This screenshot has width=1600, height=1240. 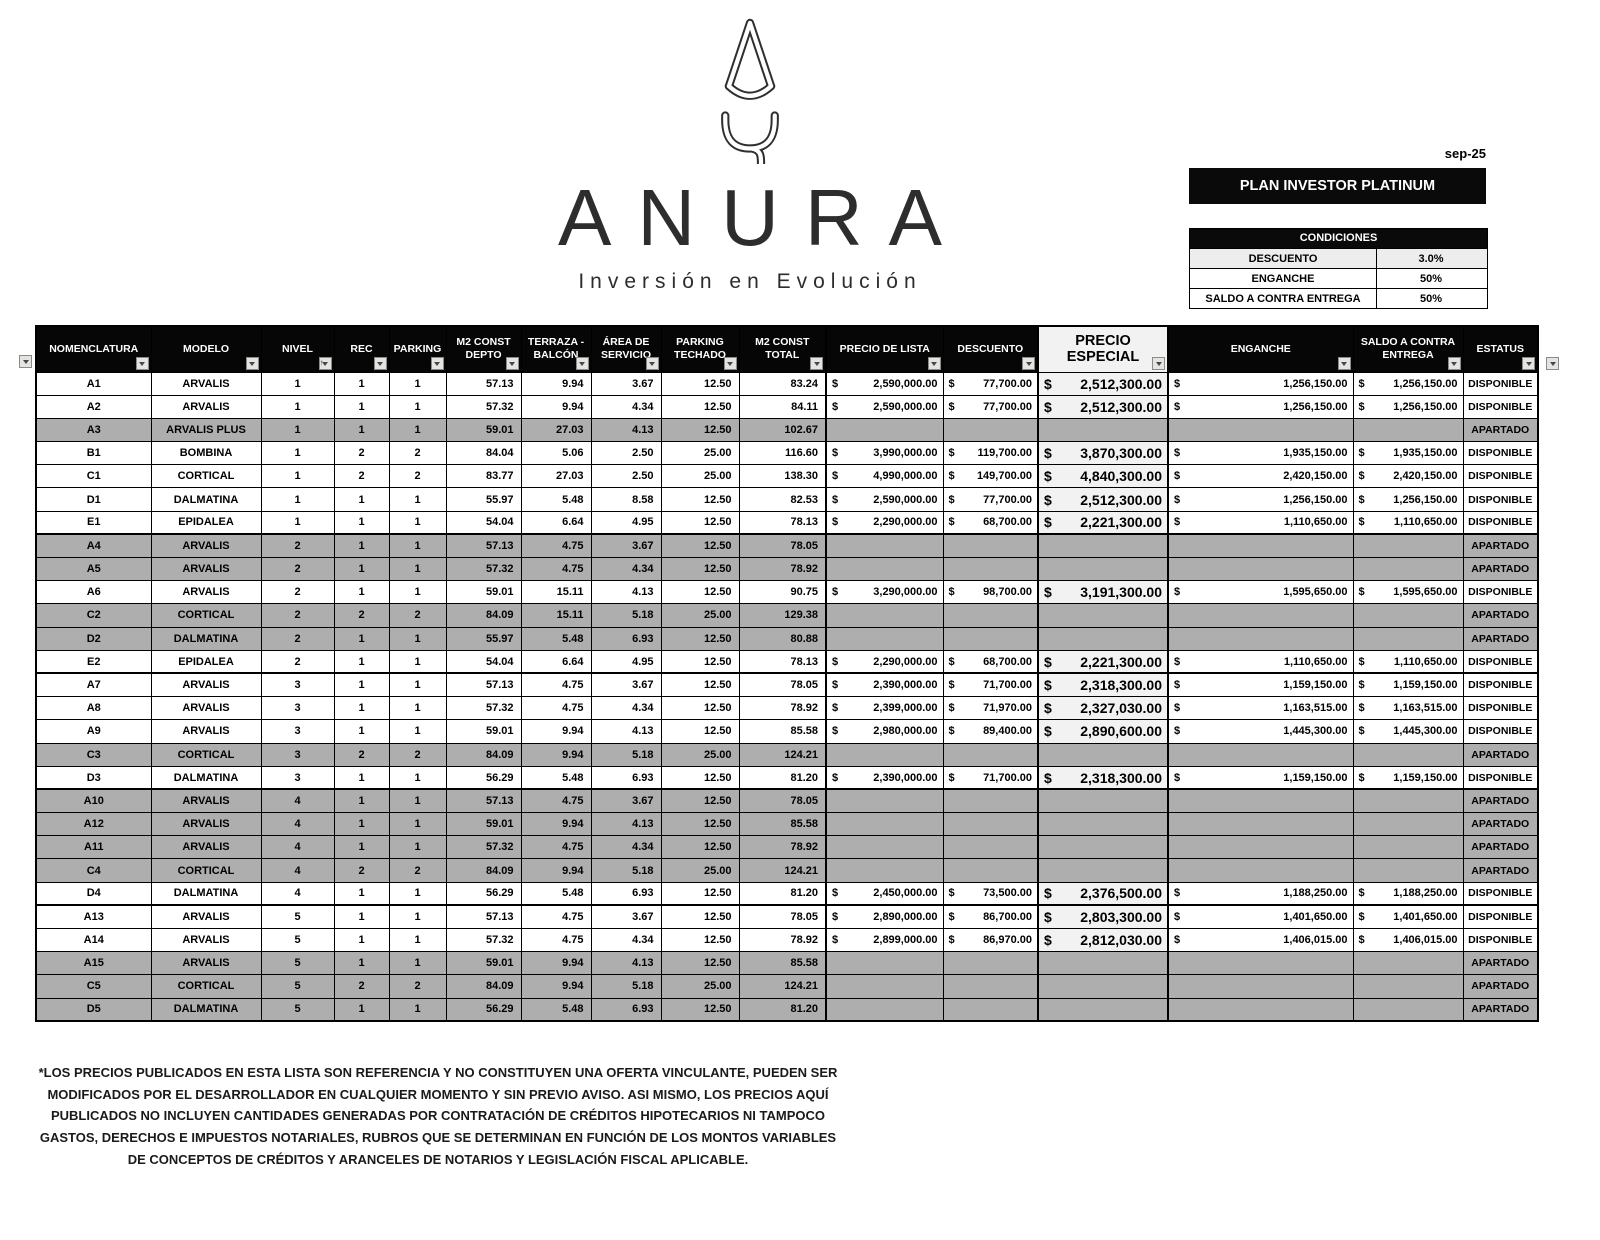 I want to click on cell-m2-const-total: 138.30, so click(x=782, y=476).